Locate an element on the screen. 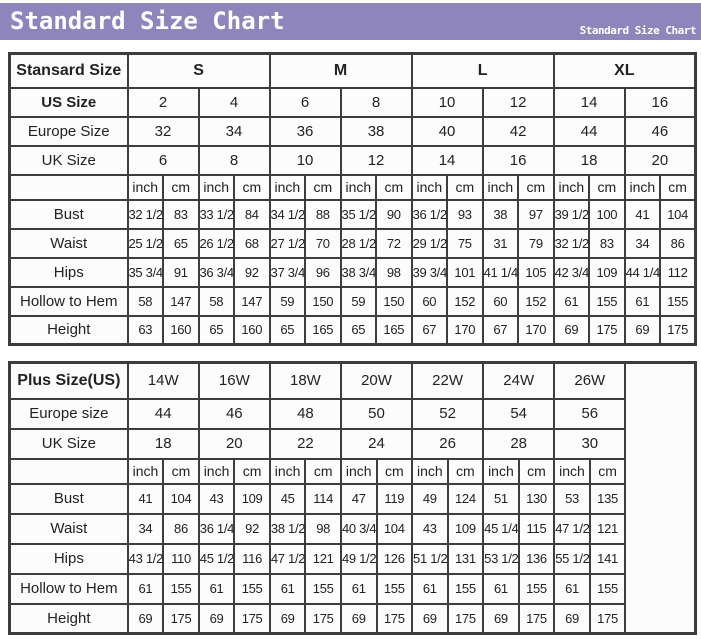  value-cell: 32 1/2 is located at coordinates (571, 243).